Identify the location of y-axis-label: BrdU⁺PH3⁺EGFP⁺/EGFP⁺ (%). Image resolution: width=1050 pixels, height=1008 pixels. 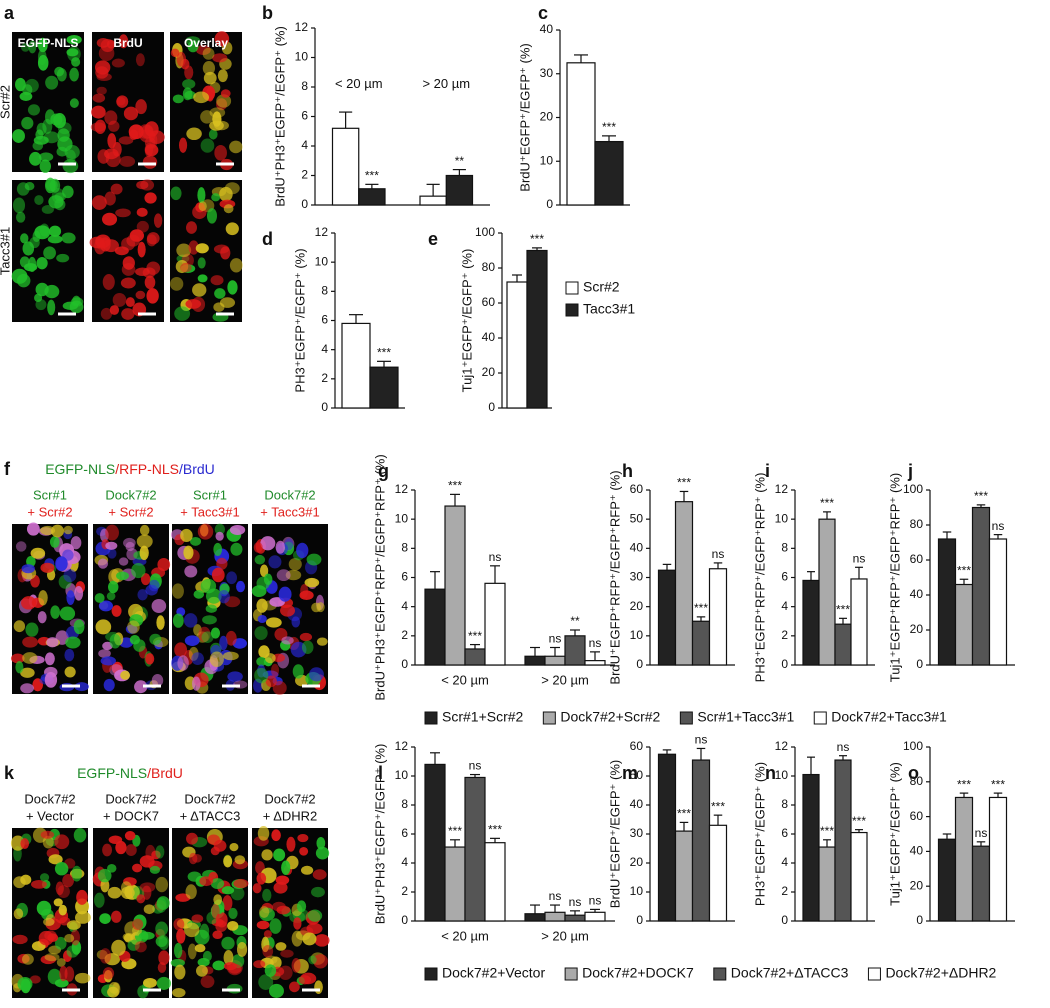
(379, 834).